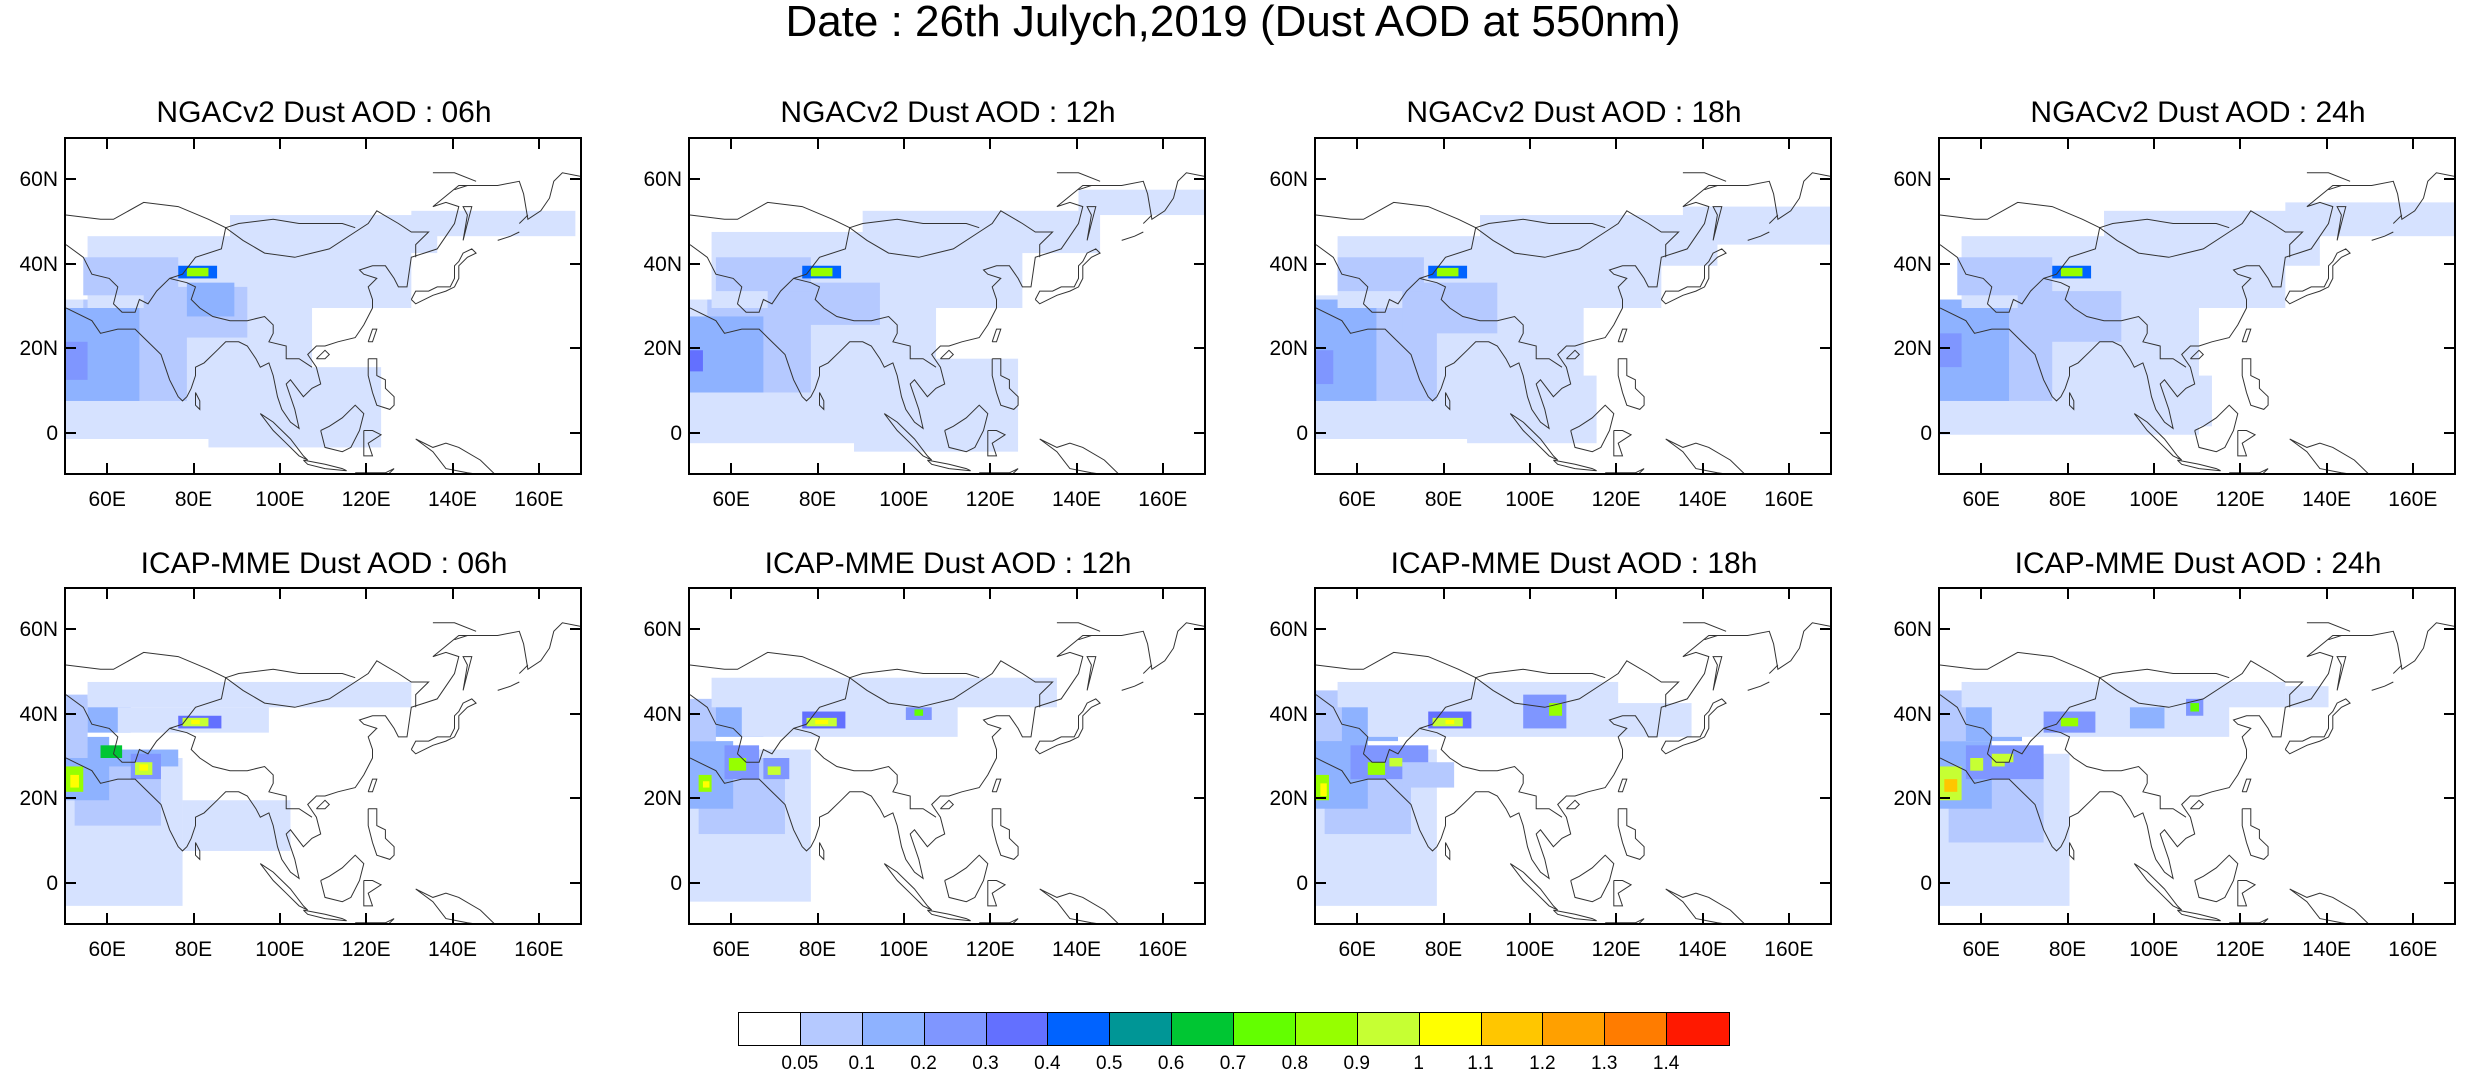 The image size is (2466, 1074). Describe the element at coordinates (1288, 264) in the screenshot. I see `lat-tick-label: 40N` at that location.